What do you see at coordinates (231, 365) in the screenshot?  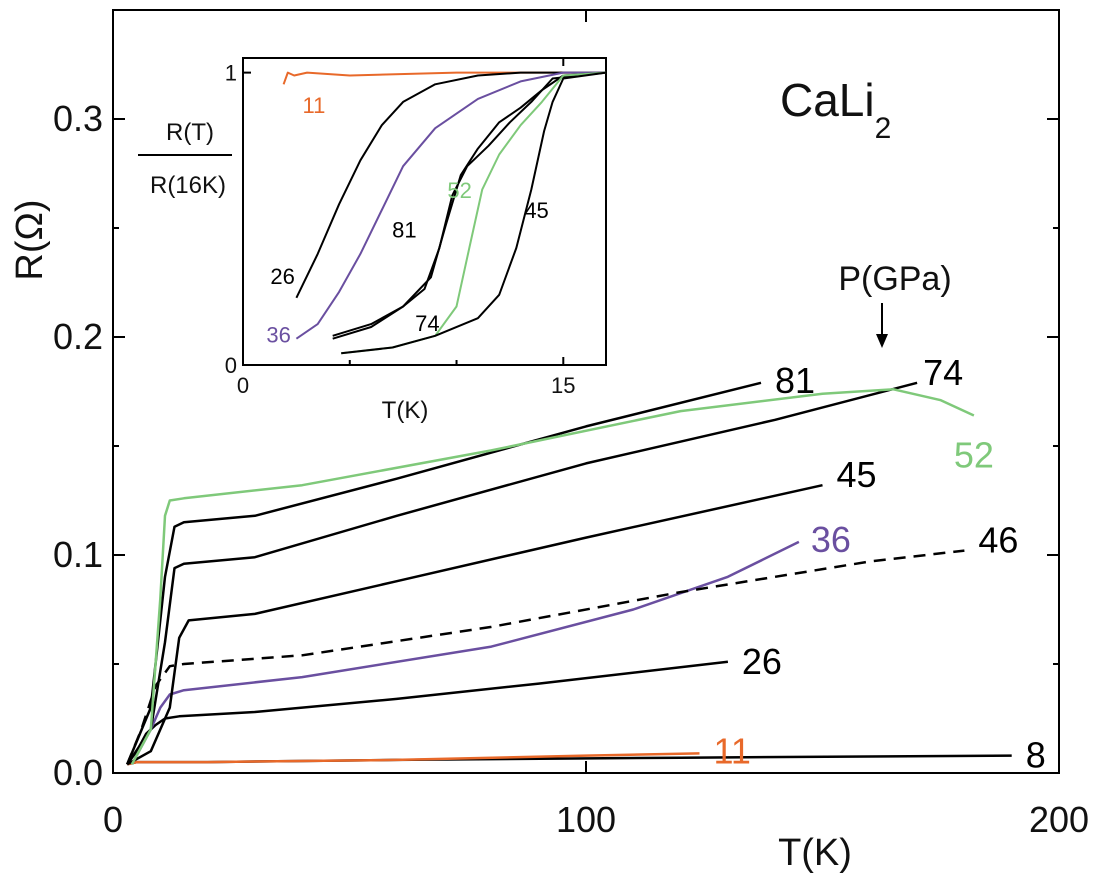 I see `inset-y-tick-label: 0` at bounding box center [231, 365].